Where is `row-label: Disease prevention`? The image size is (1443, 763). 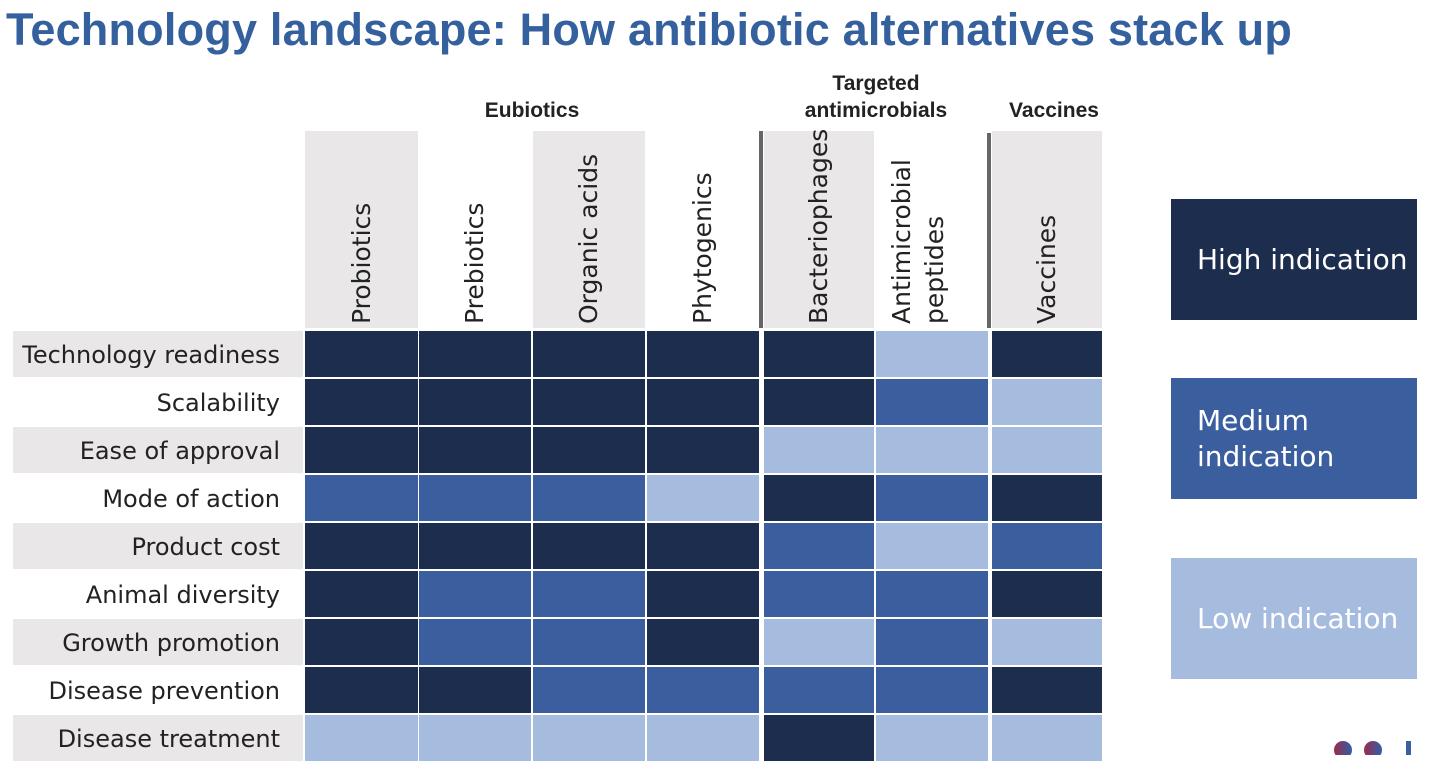 row-label: Disease prevention is located at coordinates (158, 690).